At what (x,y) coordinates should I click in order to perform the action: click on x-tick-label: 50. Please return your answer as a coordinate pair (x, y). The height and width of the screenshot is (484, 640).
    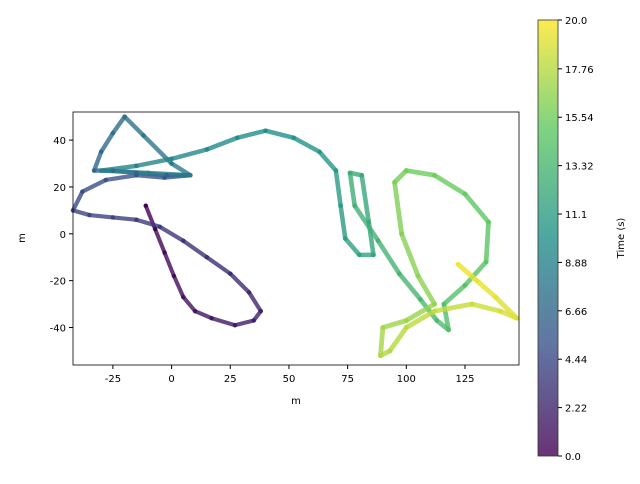
    Looking at the image, I should click on (289, 379).